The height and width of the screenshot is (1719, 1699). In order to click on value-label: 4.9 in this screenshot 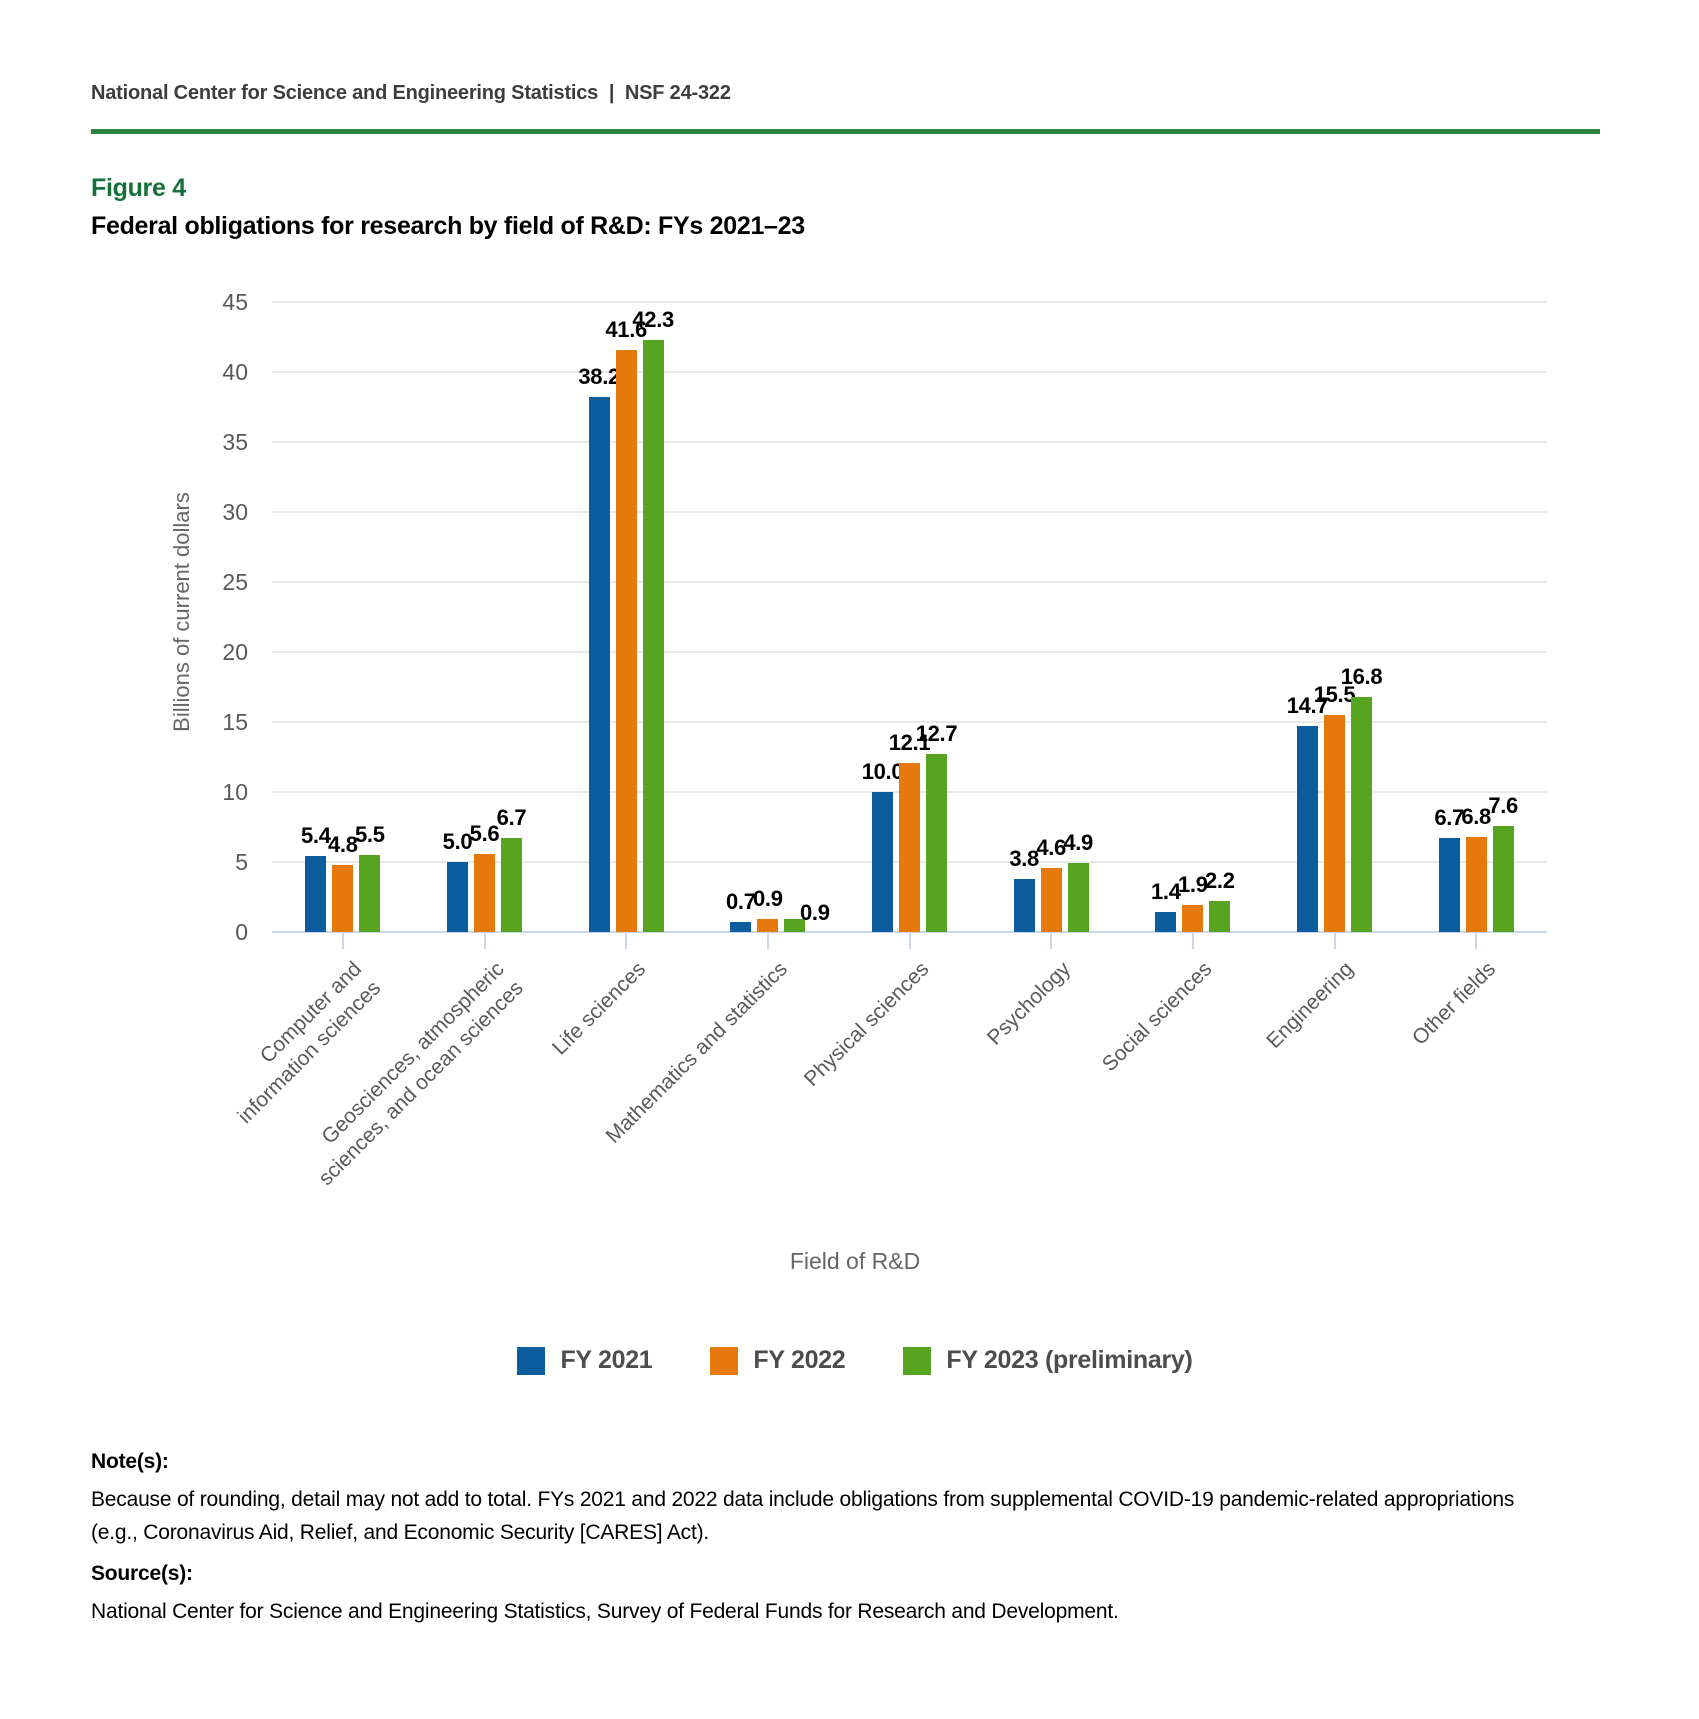, I will do `click(1078, 842)`.